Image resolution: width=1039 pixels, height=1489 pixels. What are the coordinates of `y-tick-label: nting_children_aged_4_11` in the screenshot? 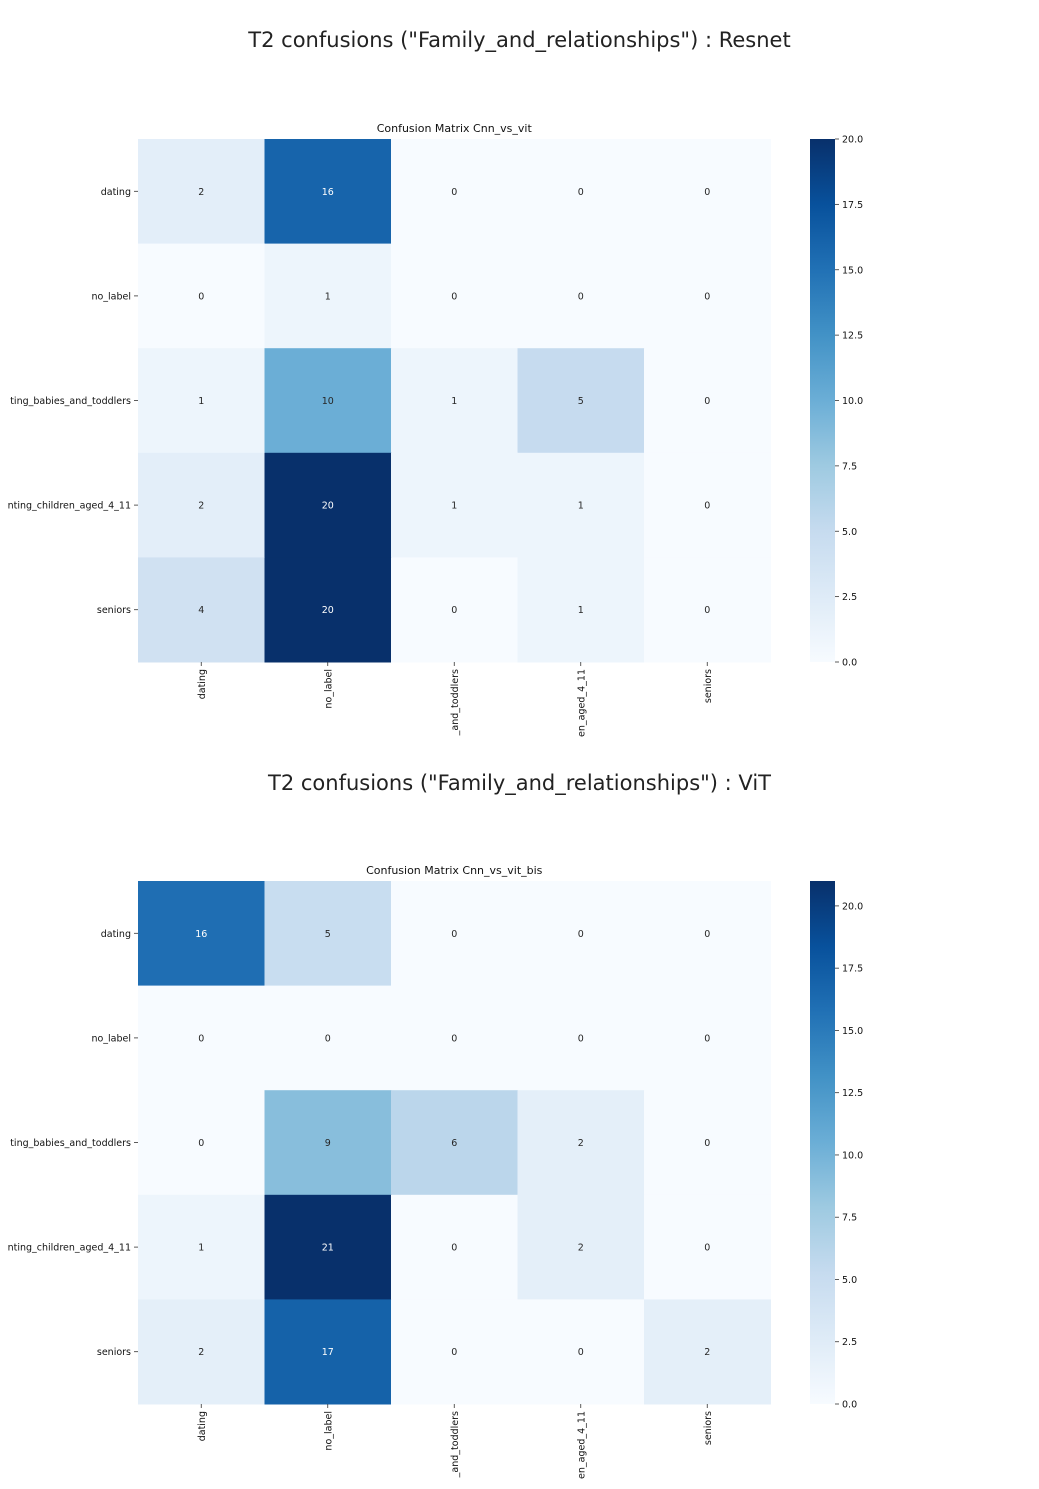 It's located at (69, 1248).